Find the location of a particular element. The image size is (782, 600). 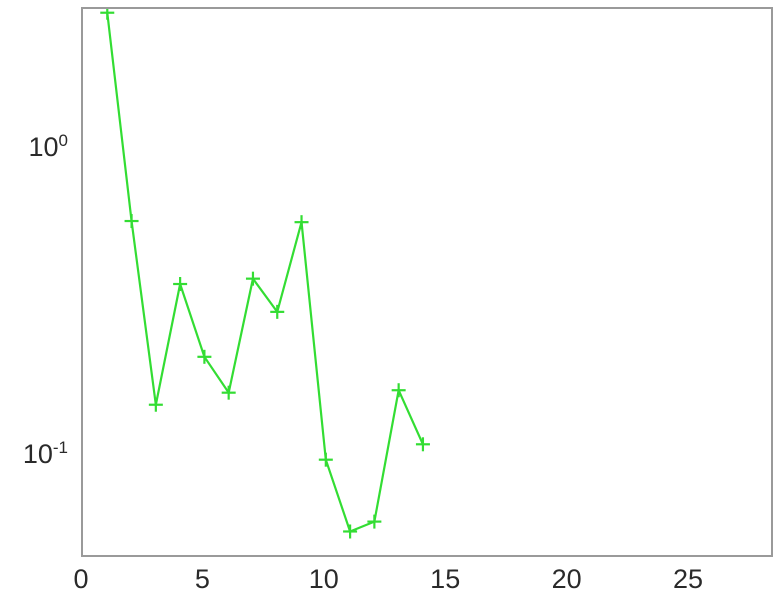

y-axis-tick-label-1e-1: 10⁻¹ is located at coordinates (45, 453).